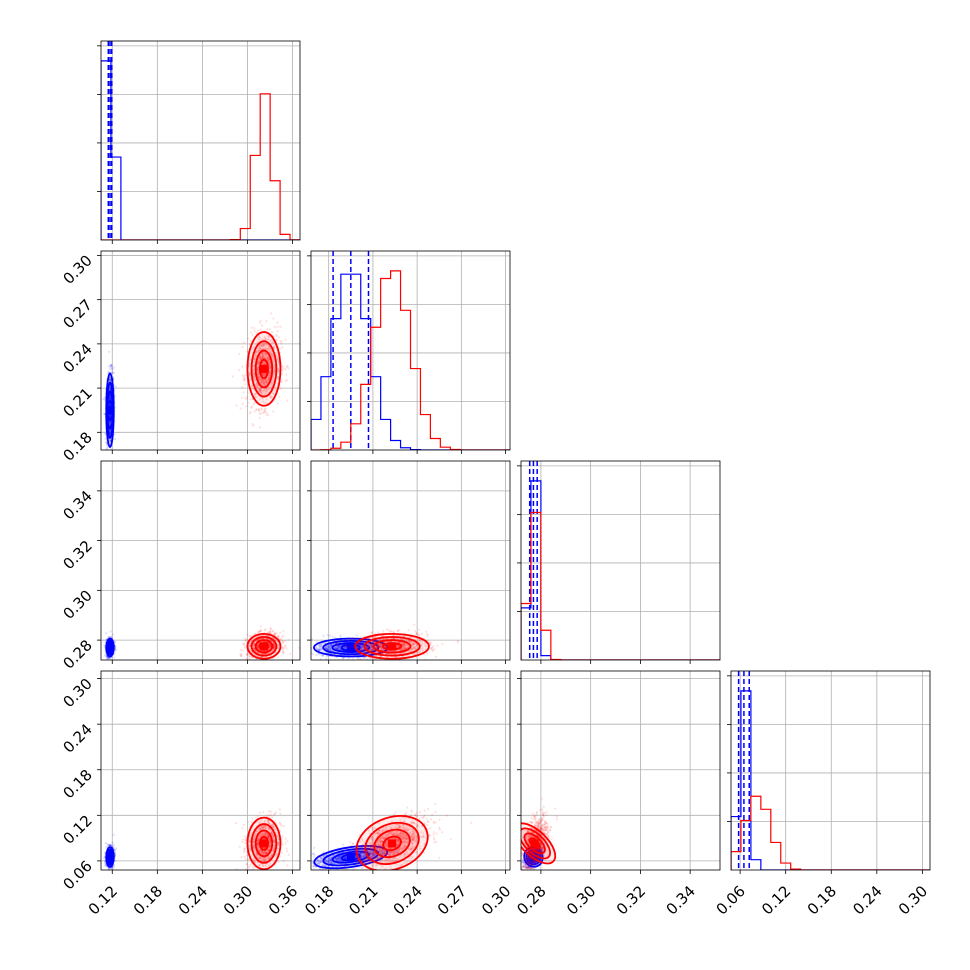  What do you see at coordinates (77, 314) in the screenshot?
I see `y-tick-label: 0.27` at bounding box center [77, 314].